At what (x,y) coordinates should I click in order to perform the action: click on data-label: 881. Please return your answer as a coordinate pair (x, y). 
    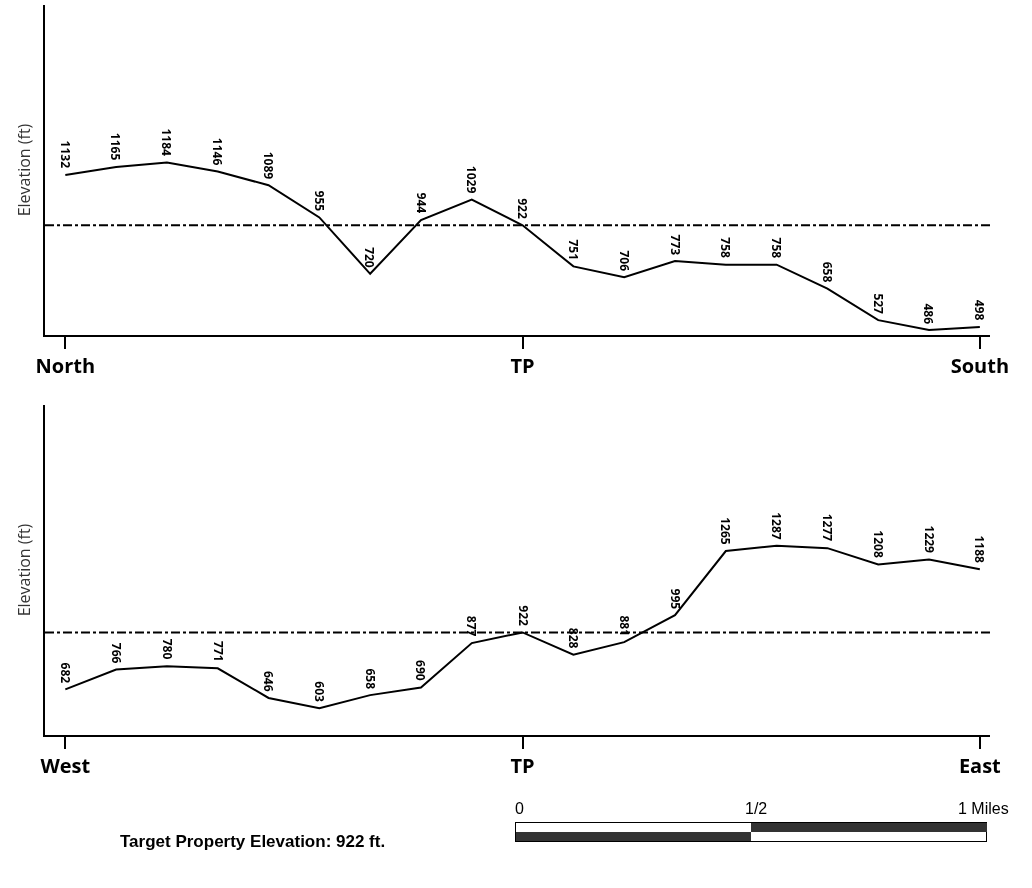
    Looking at the image, I should click on (624, 626).